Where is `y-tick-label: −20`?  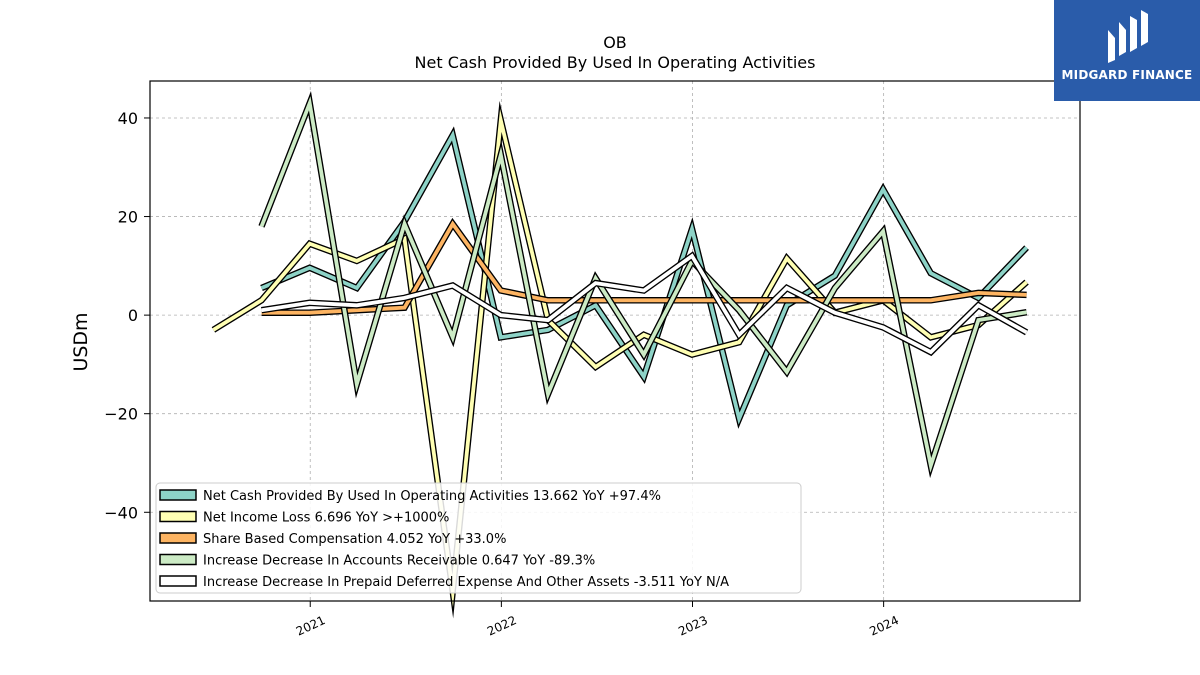
y-tick-label: −20 is located at coordinates (121, 414).